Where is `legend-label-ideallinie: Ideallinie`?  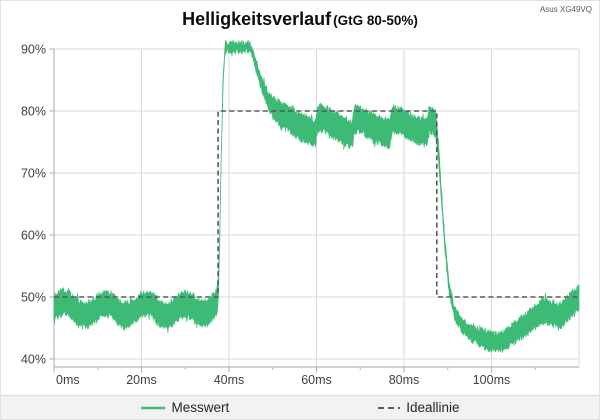
legend-label-ideallinie: Ideallinie is located at coordinates (433, 407).